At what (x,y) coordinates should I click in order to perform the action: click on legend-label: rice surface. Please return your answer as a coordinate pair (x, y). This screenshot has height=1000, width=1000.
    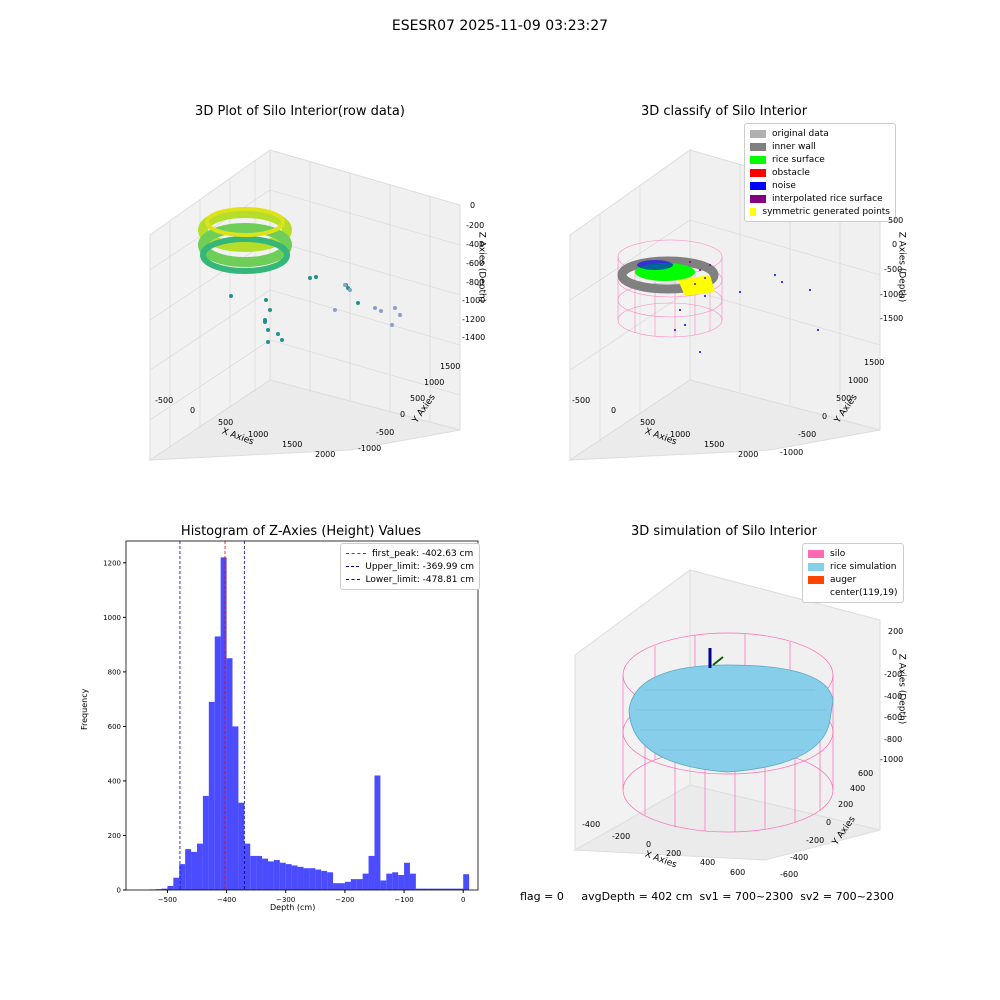
    Looking at the image, I should click on (798, 159).